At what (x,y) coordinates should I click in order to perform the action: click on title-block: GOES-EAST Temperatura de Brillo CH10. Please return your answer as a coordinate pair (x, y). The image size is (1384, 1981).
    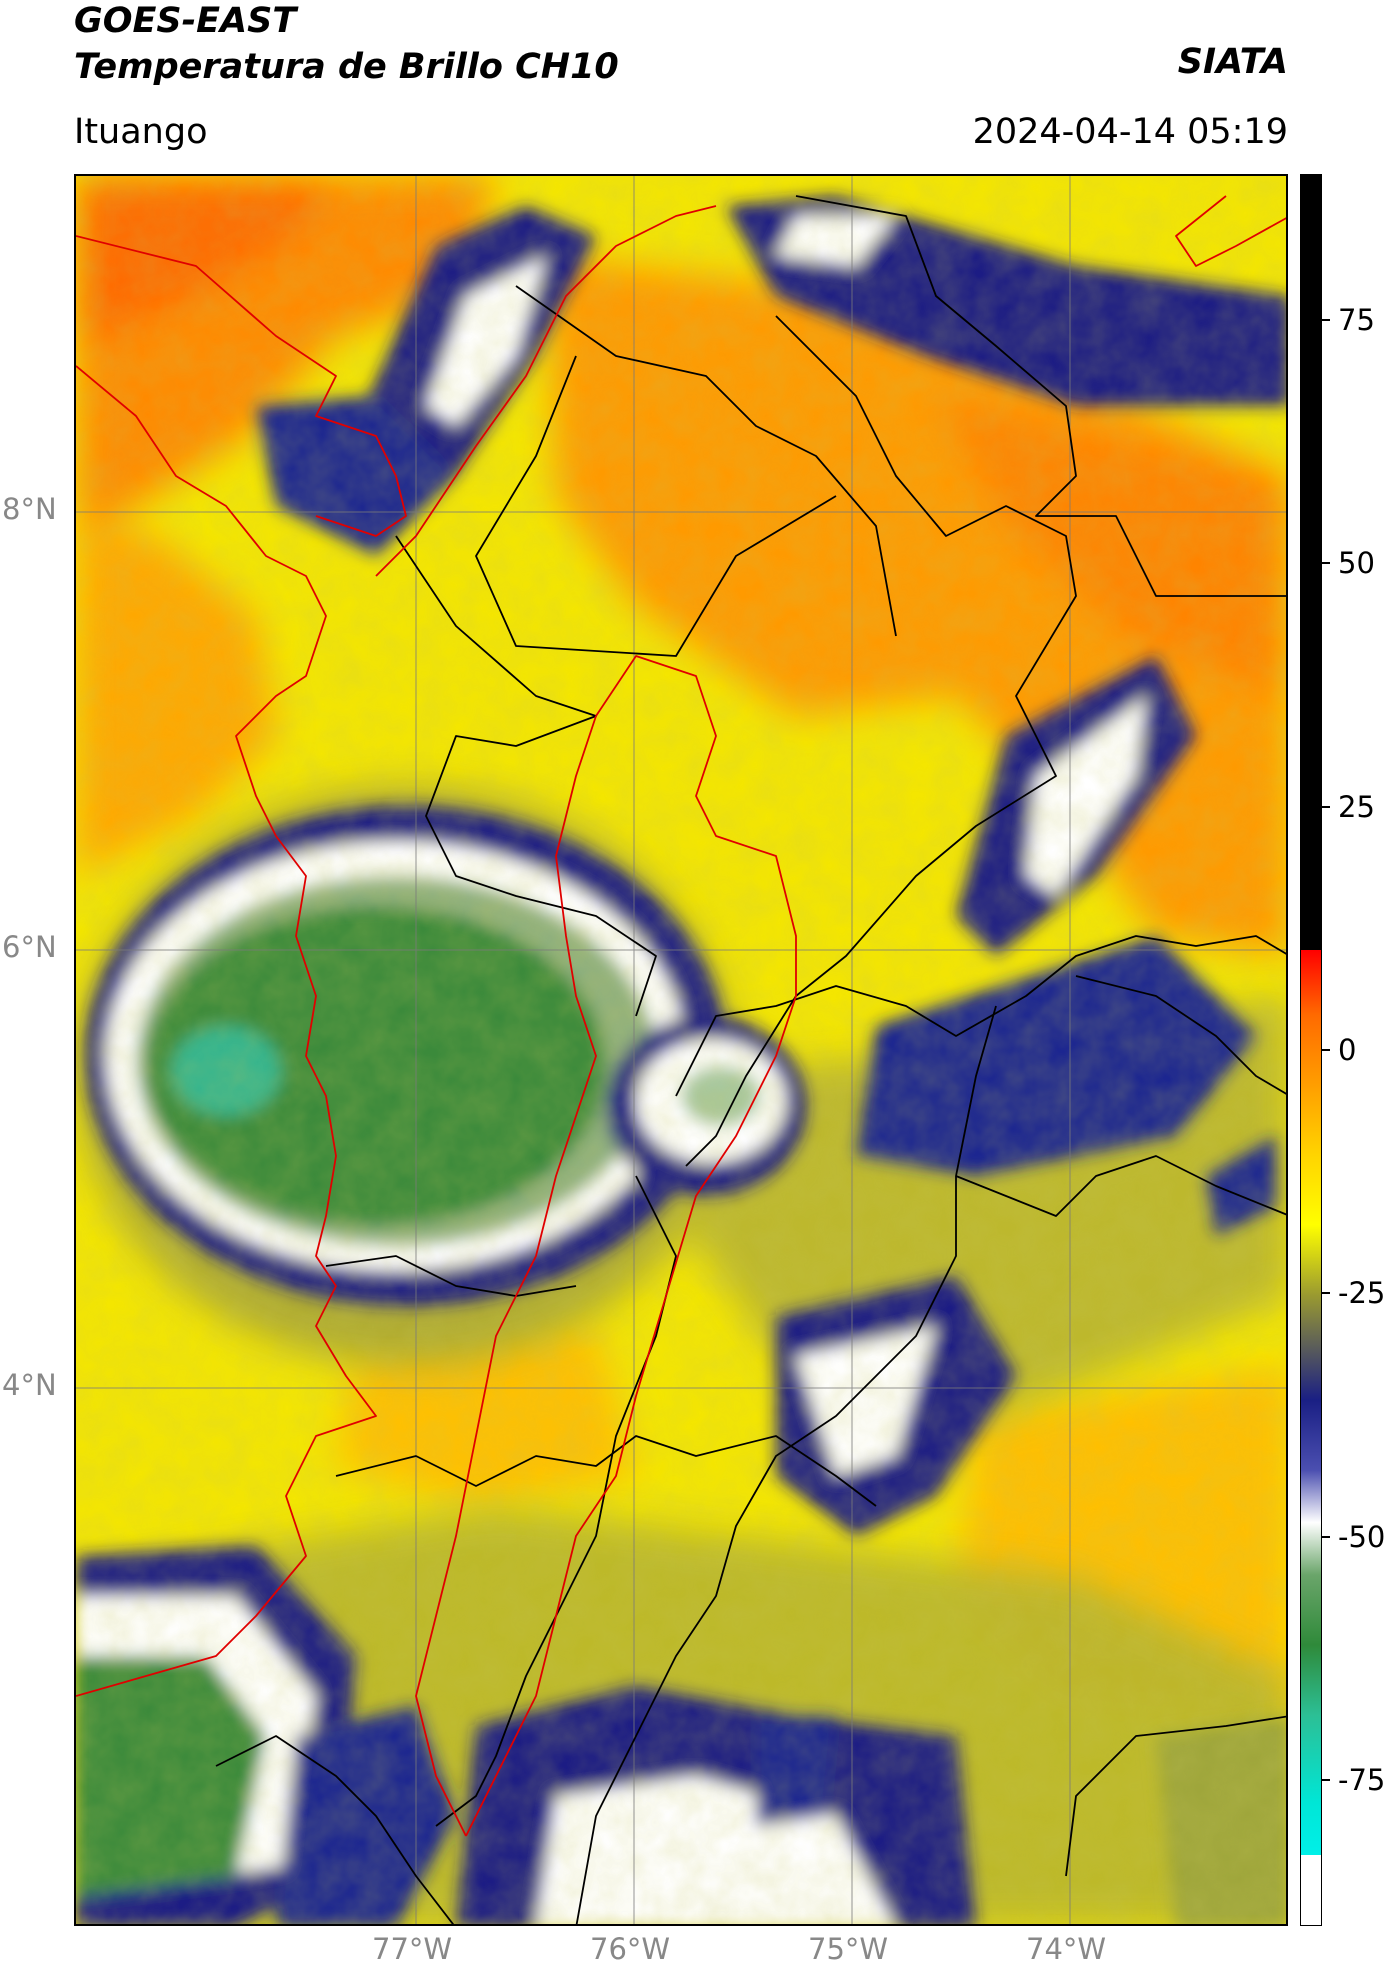
    Looking at the image, I should click on (346, 45).